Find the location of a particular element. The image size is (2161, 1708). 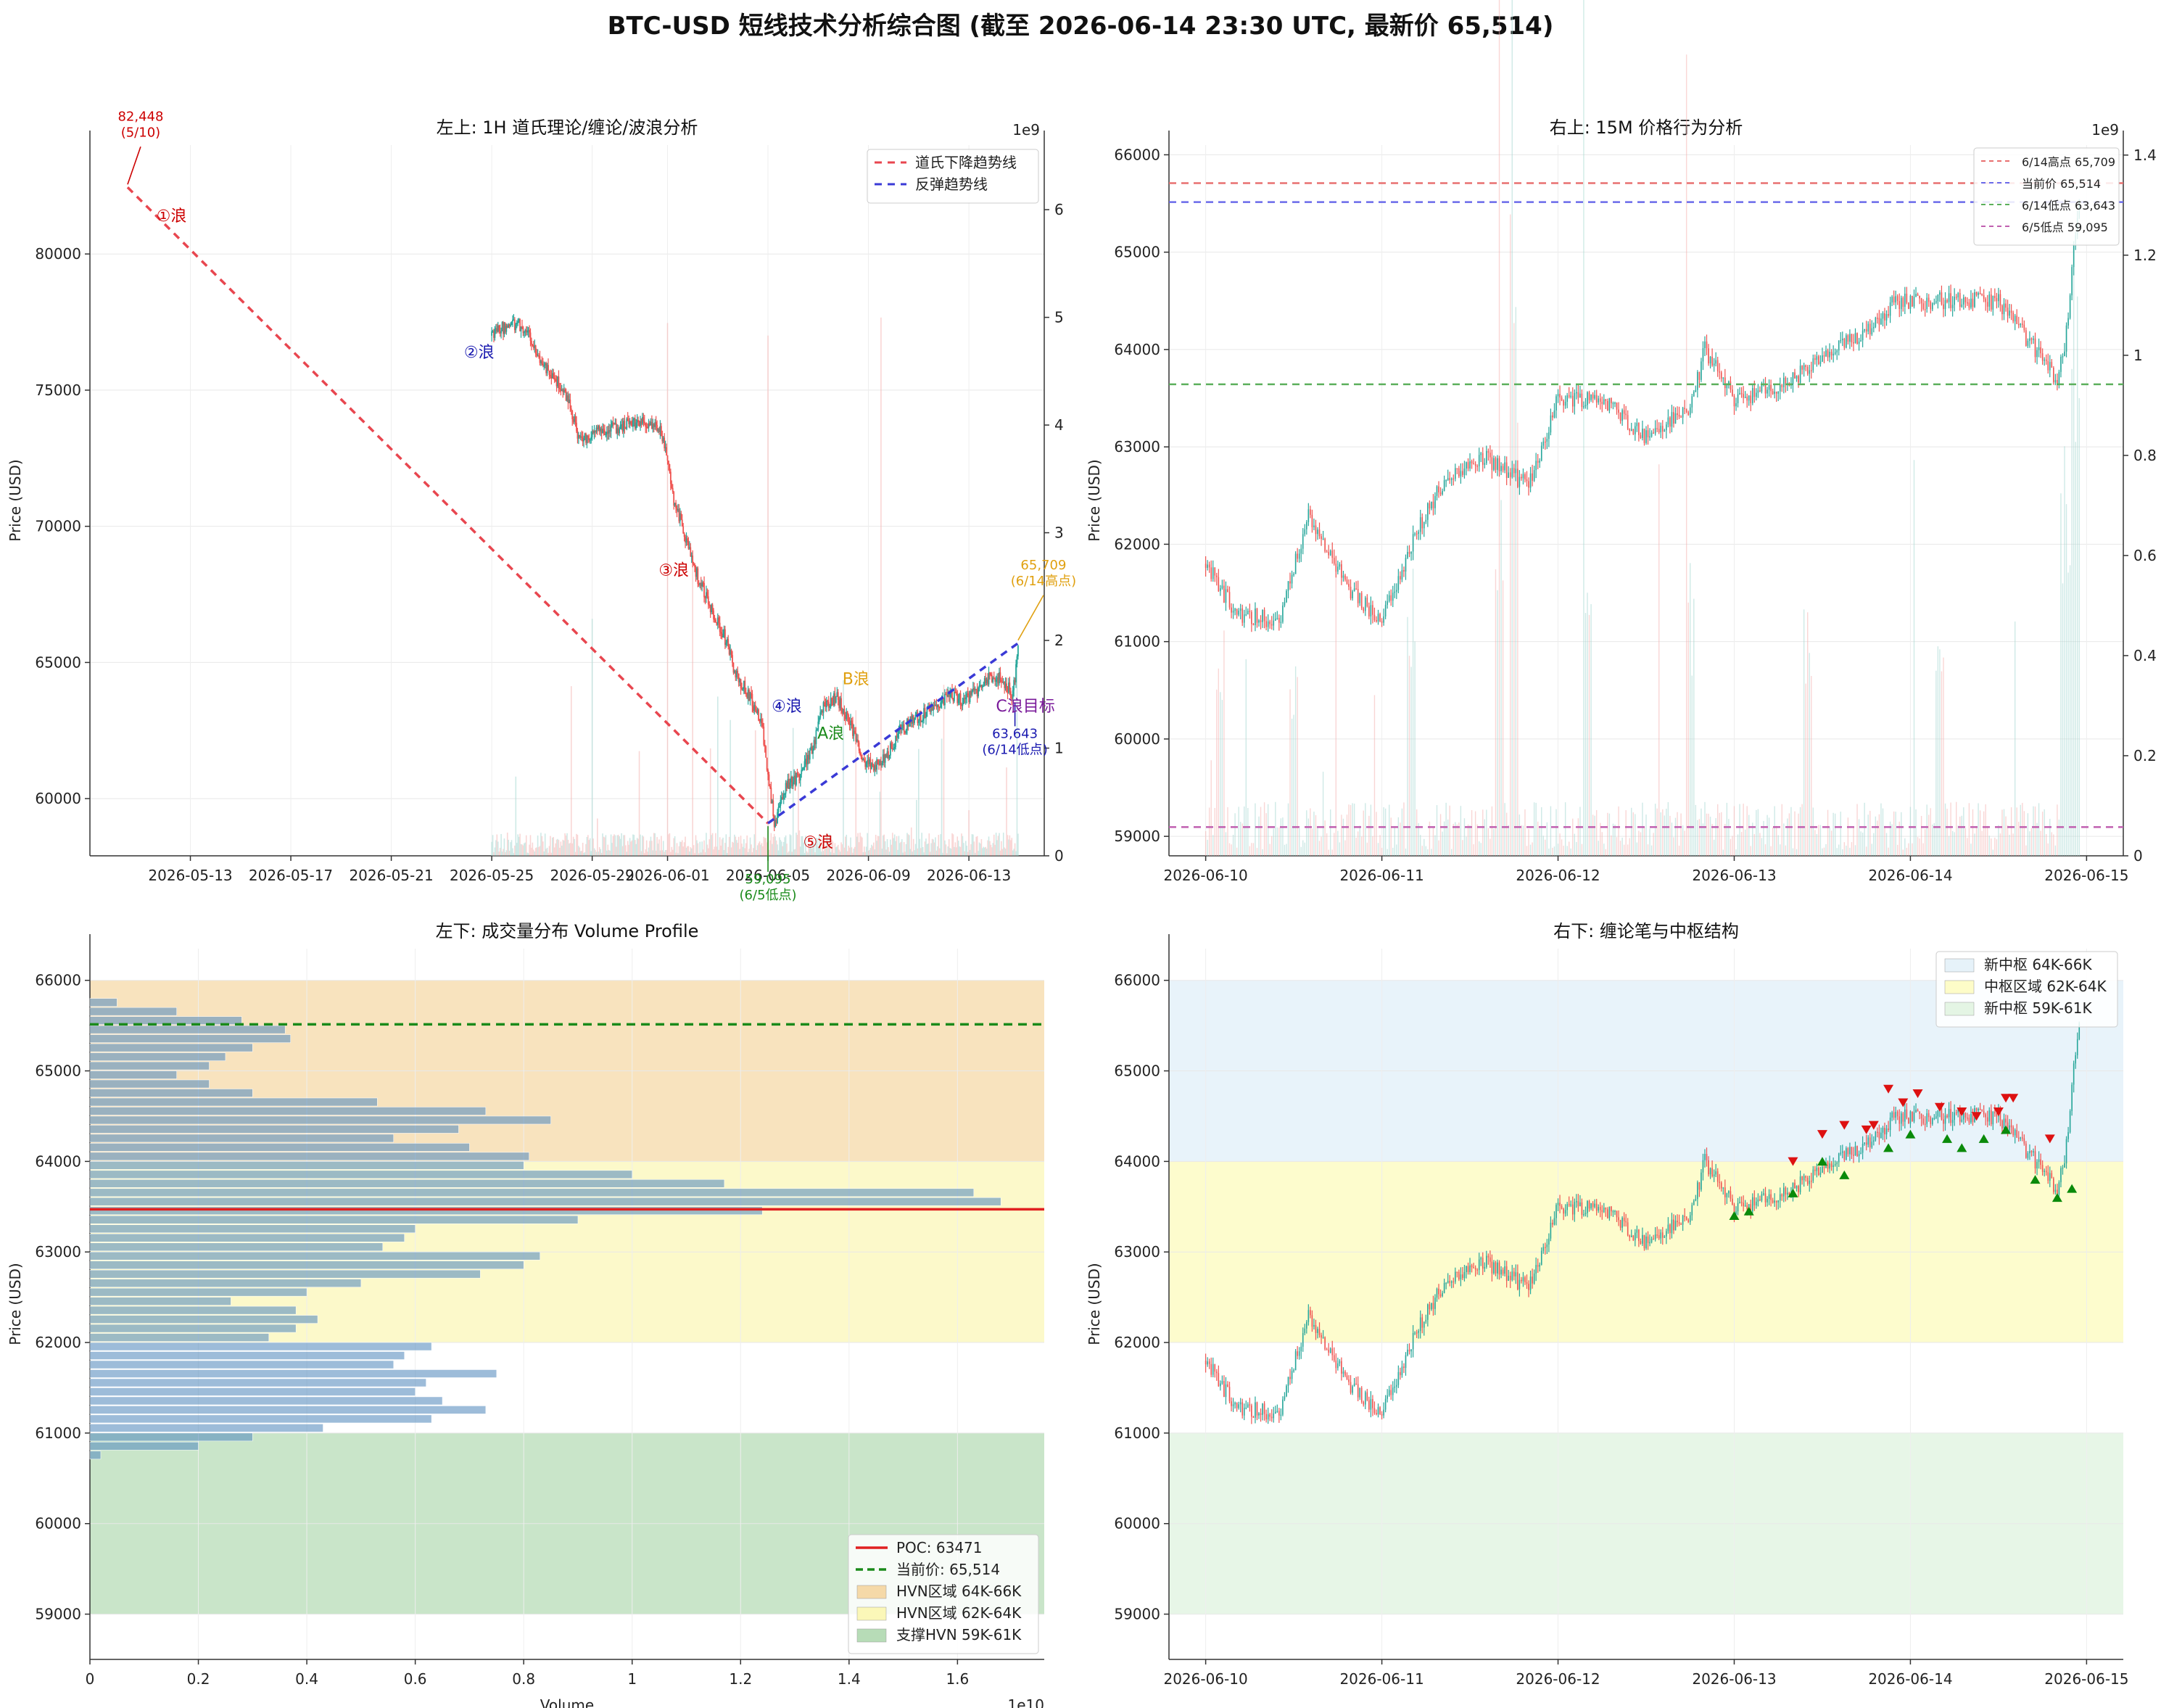

y-tick-label: 64000 is located at coordinates (58, 1161).